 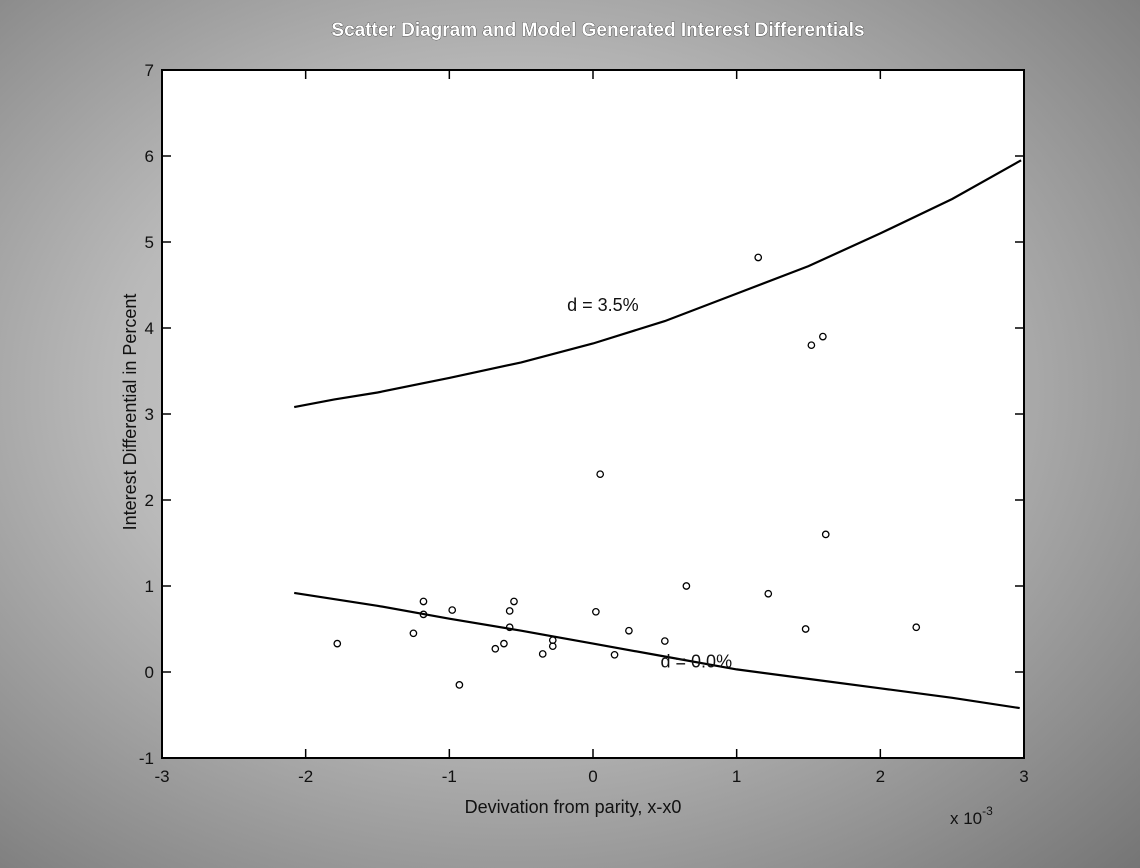 What do you see at coordinates (161, 776) in the screenshot?
I see `x-tick-label: -3` at bounding box center [161, 776].